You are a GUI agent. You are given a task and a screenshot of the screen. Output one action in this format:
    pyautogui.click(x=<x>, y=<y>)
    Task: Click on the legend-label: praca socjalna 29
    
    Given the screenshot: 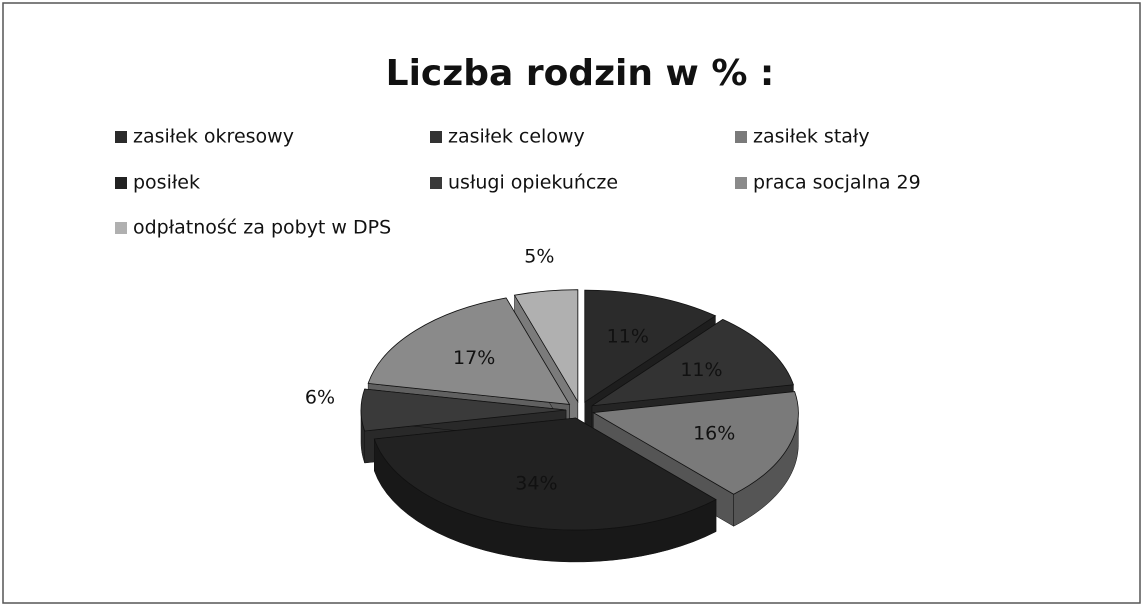 What is the action you would take?
    pyautogui.click(x=837, y=183)
    